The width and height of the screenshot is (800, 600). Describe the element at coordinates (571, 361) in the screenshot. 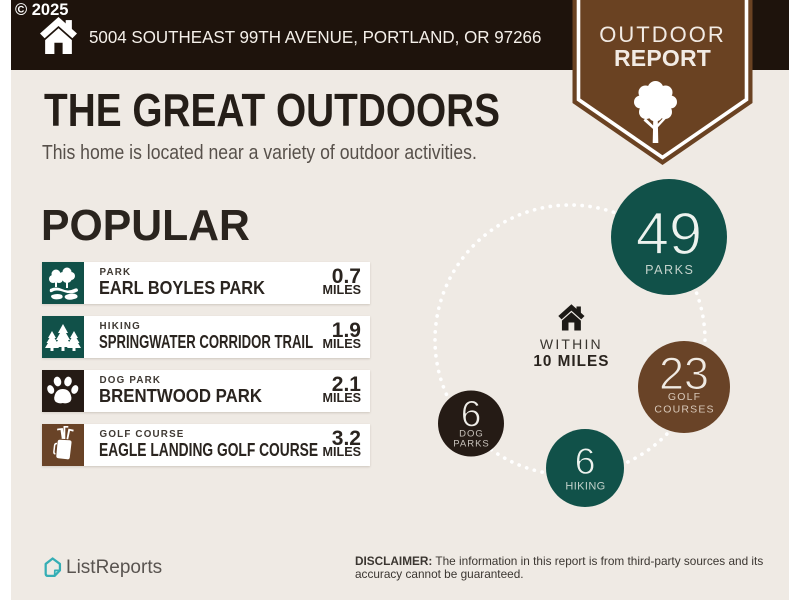

I see `svg-text: 10 MILES` at that location.